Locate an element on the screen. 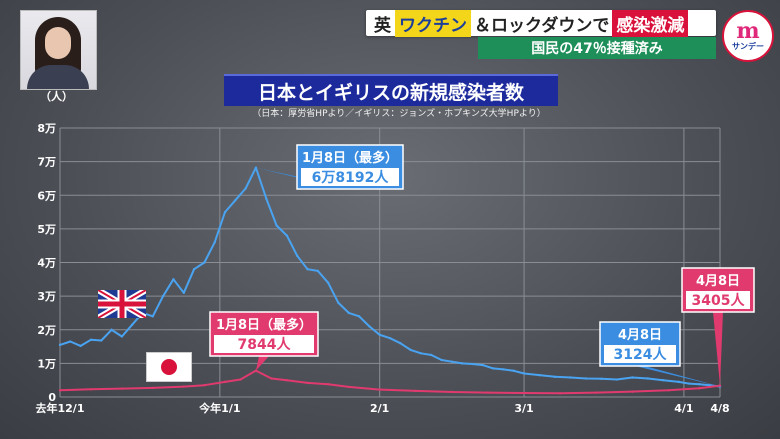 The height and width of the screenshot is (439, 780). y-tick-label: 8万 is located at coordinates (46, 128).